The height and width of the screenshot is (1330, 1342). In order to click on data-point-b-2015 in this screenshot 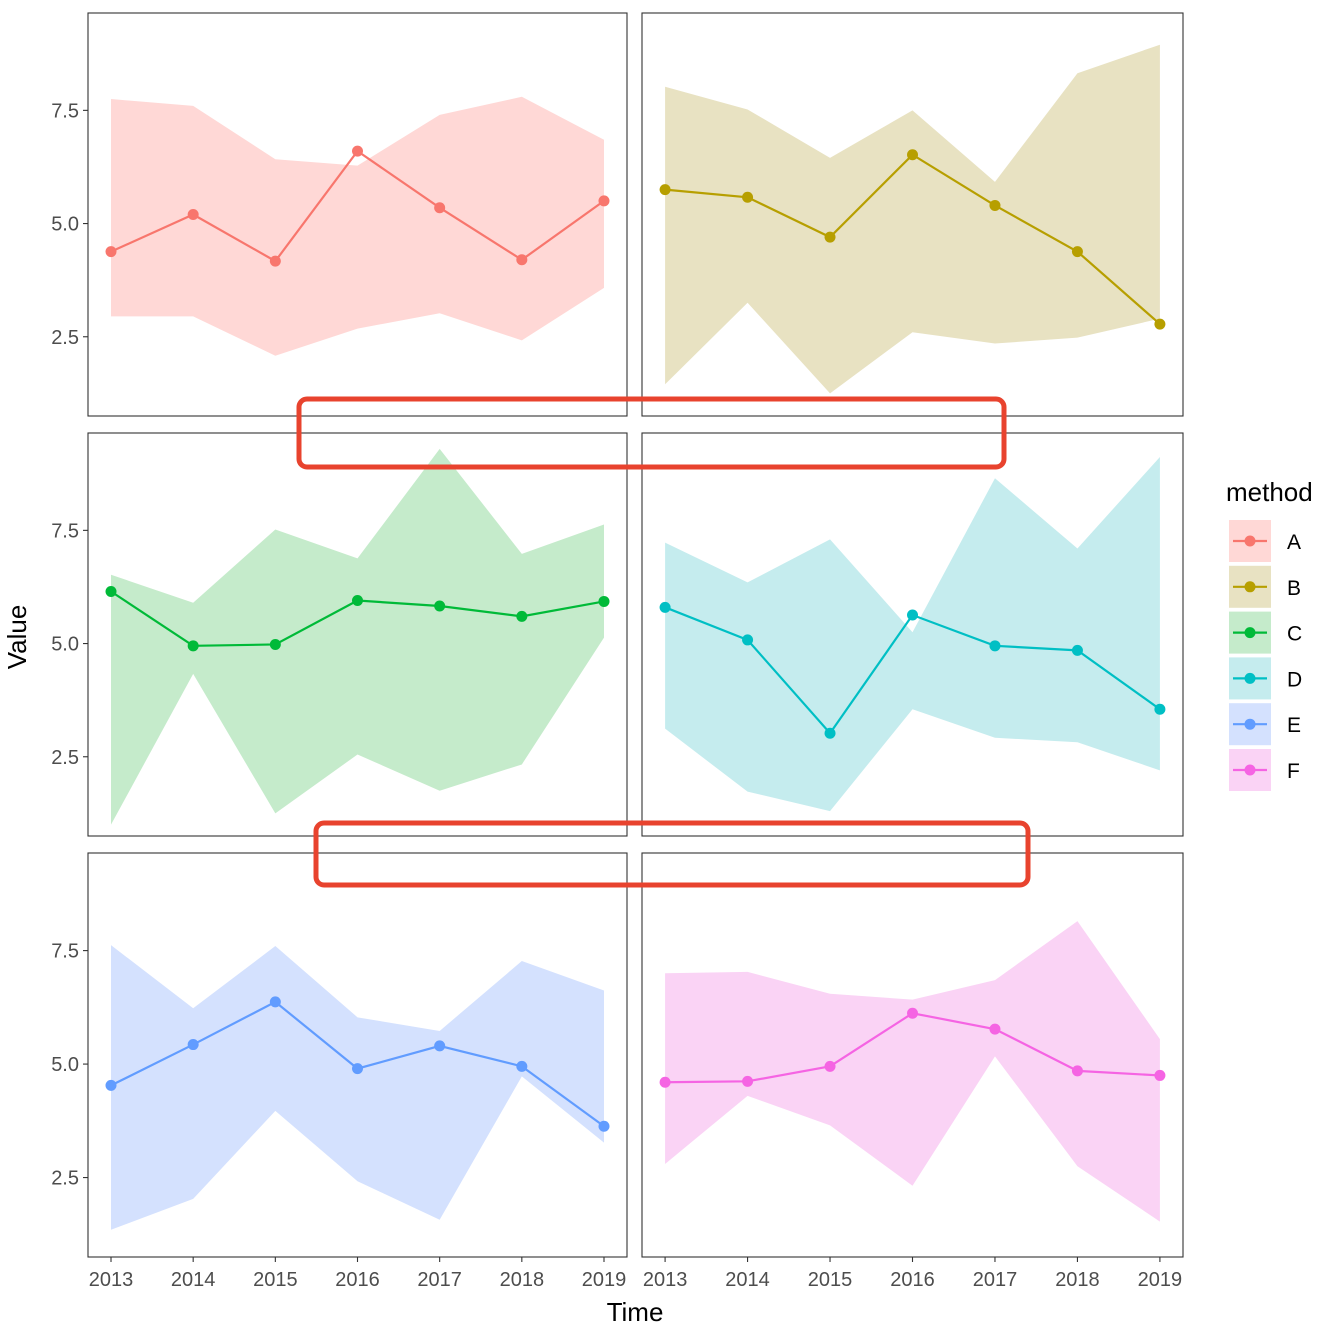, I will do `click(830, 237)`.